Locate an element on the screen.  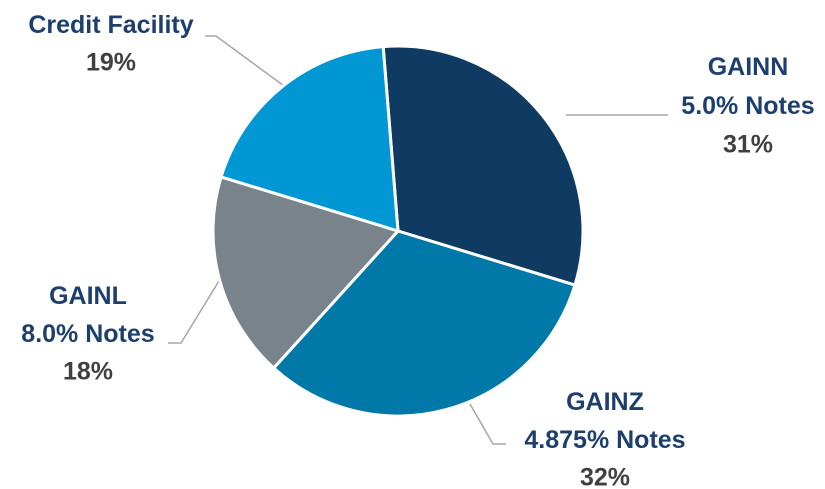
value-label: 32% is located at coordinates (605, 476).